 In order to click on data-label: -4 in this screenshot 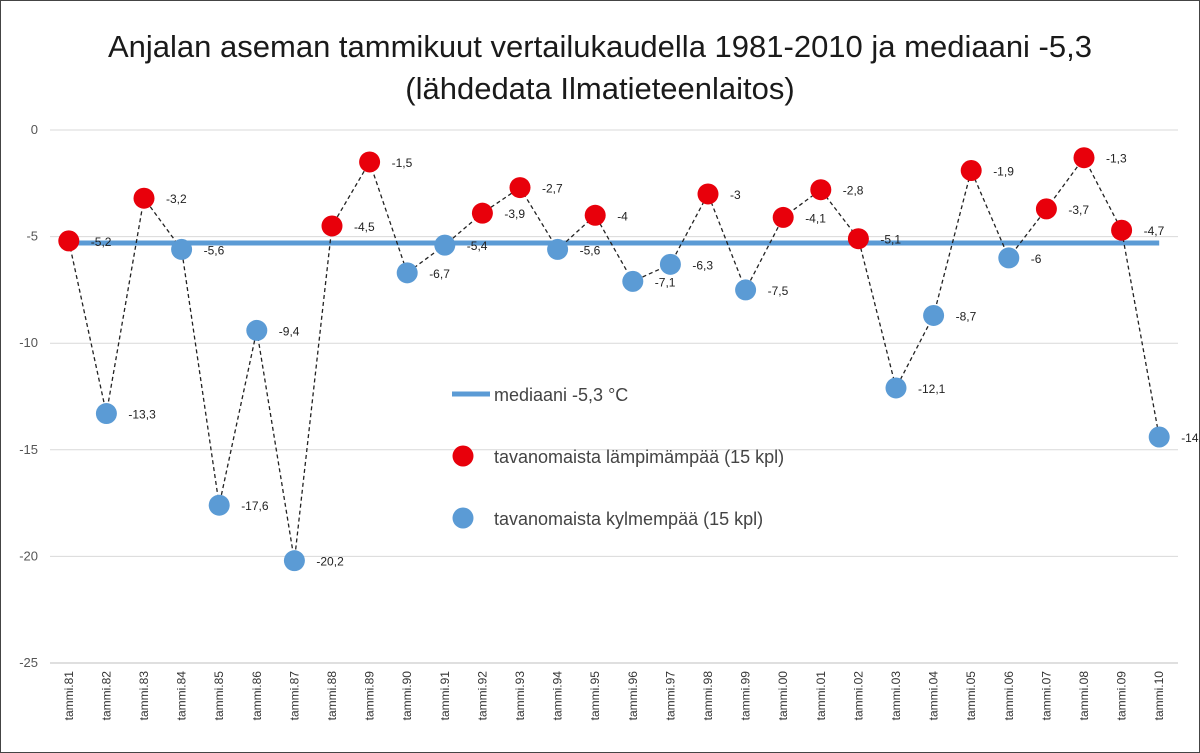, I will do `click(622, 216)`.